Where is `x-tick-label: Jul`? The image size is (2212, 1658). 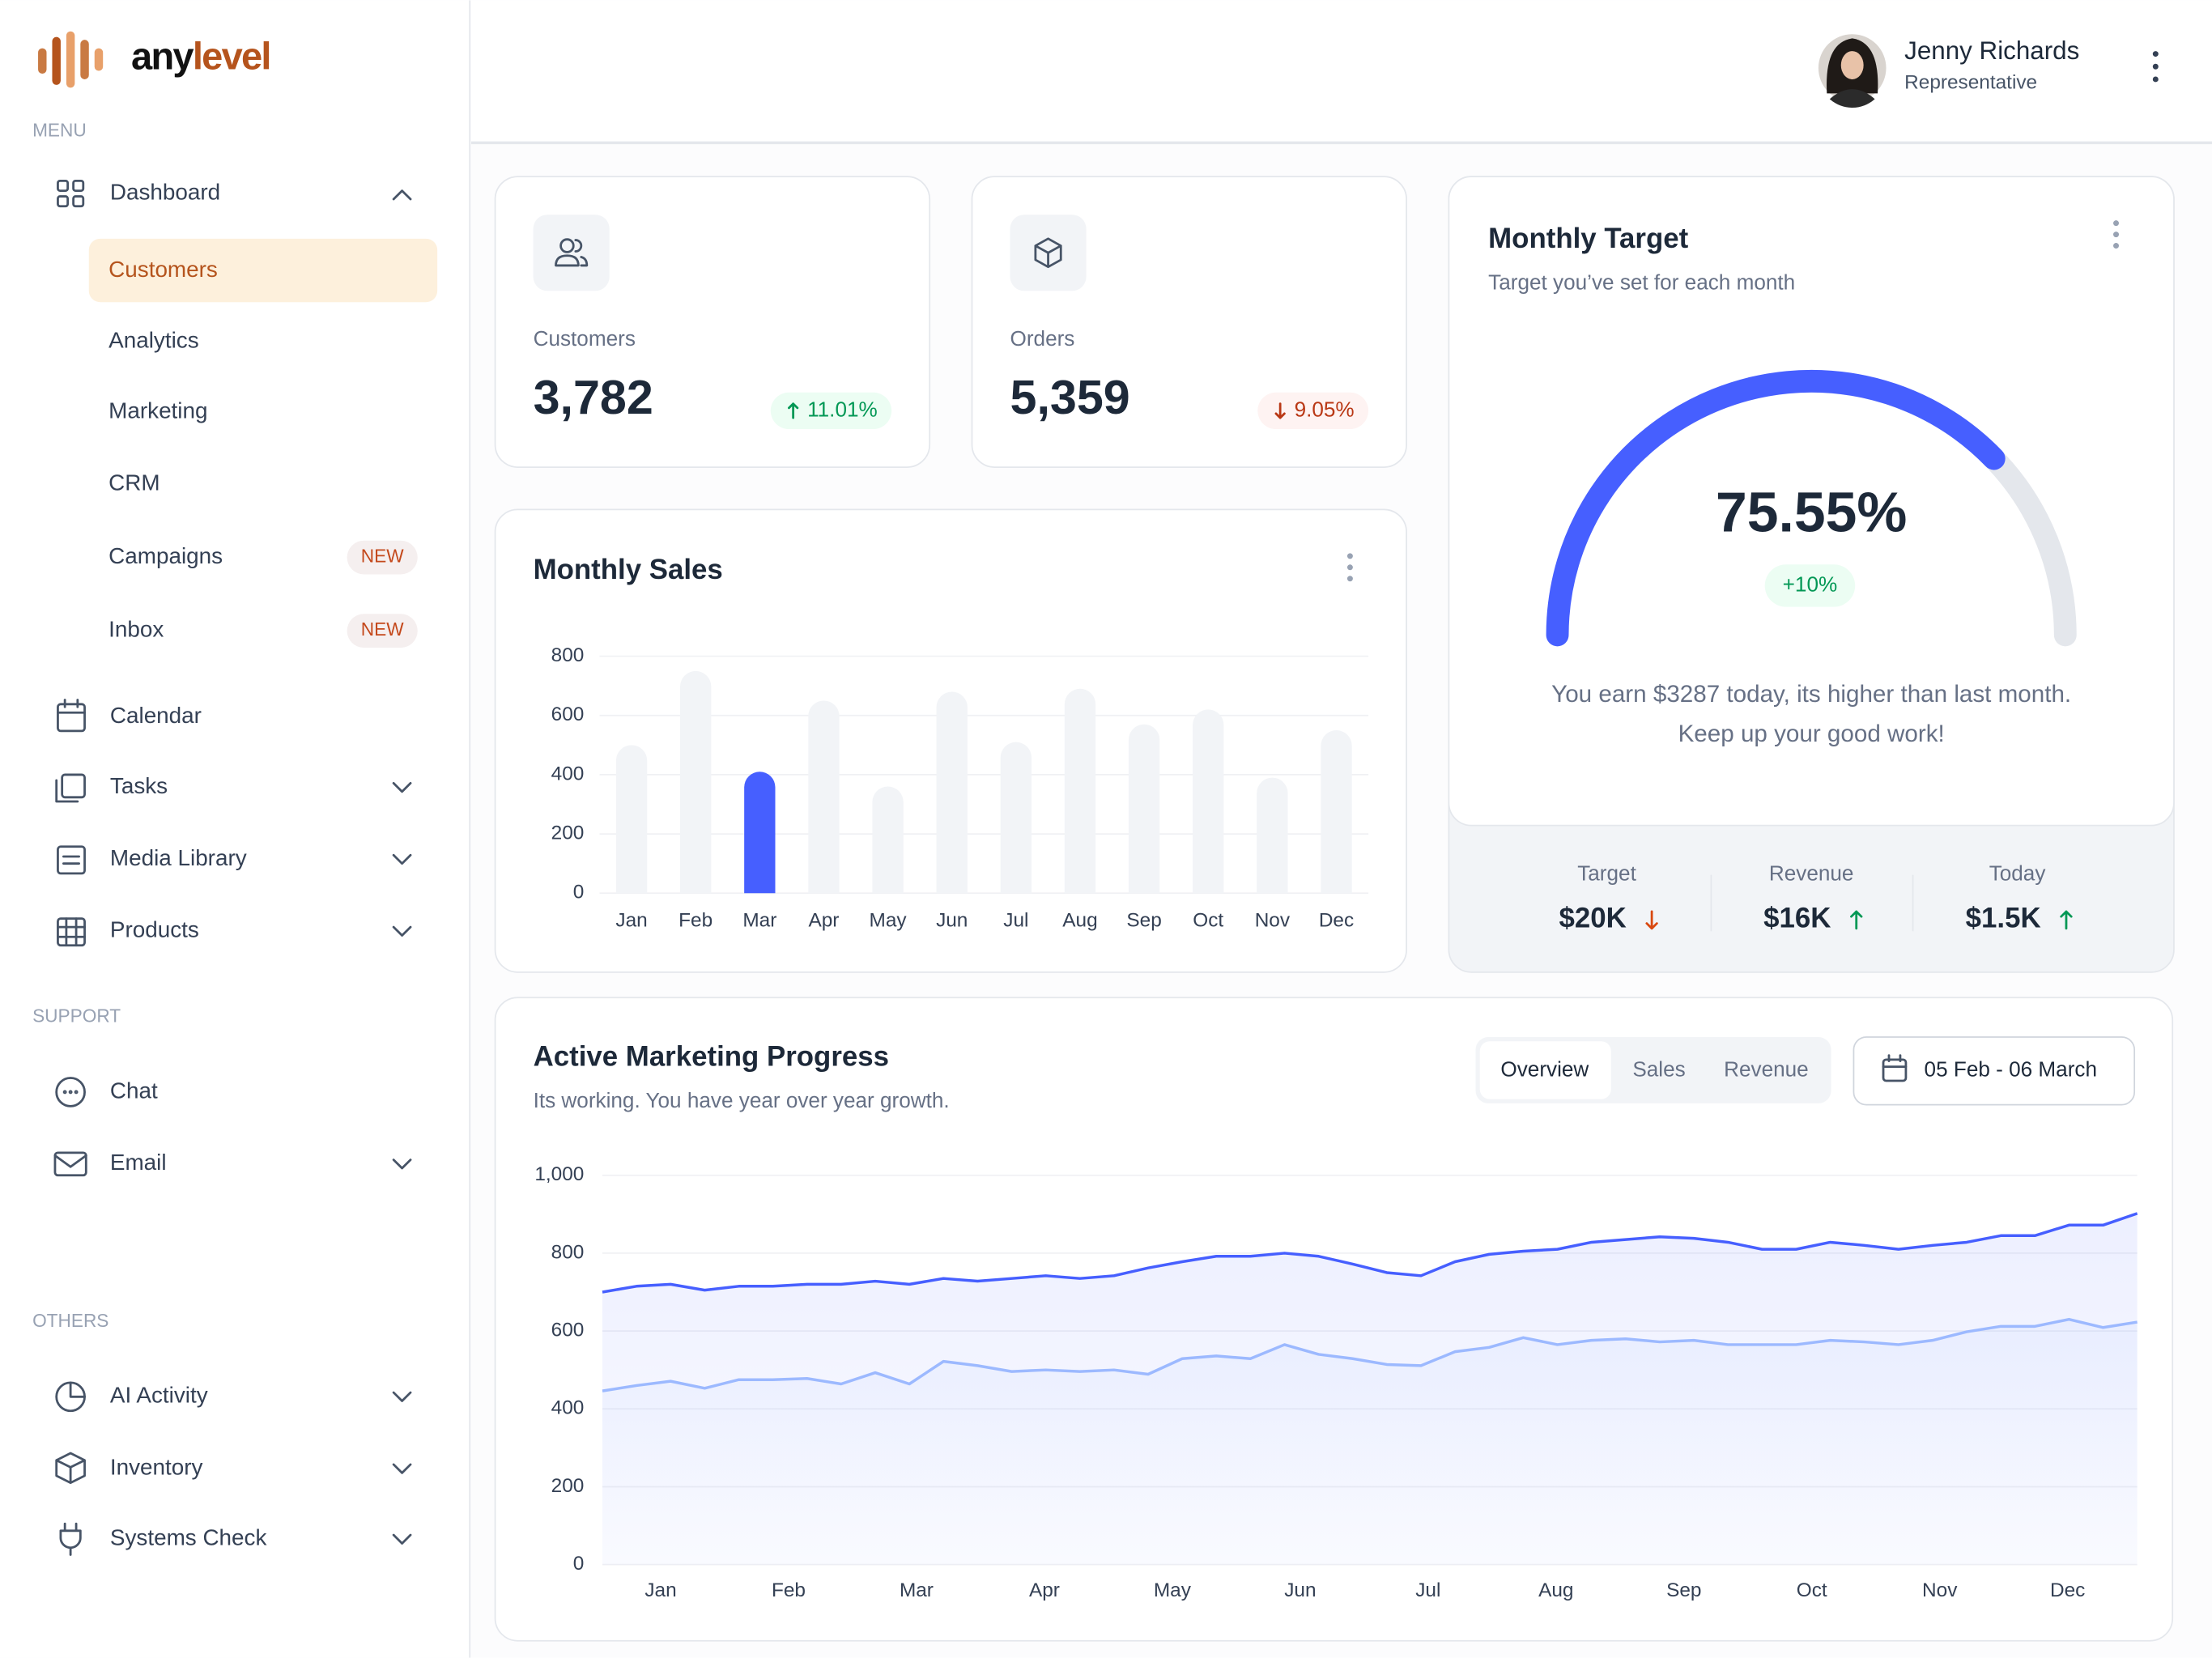 x-tick-label: Jul is located at coordinates (1016, 921).